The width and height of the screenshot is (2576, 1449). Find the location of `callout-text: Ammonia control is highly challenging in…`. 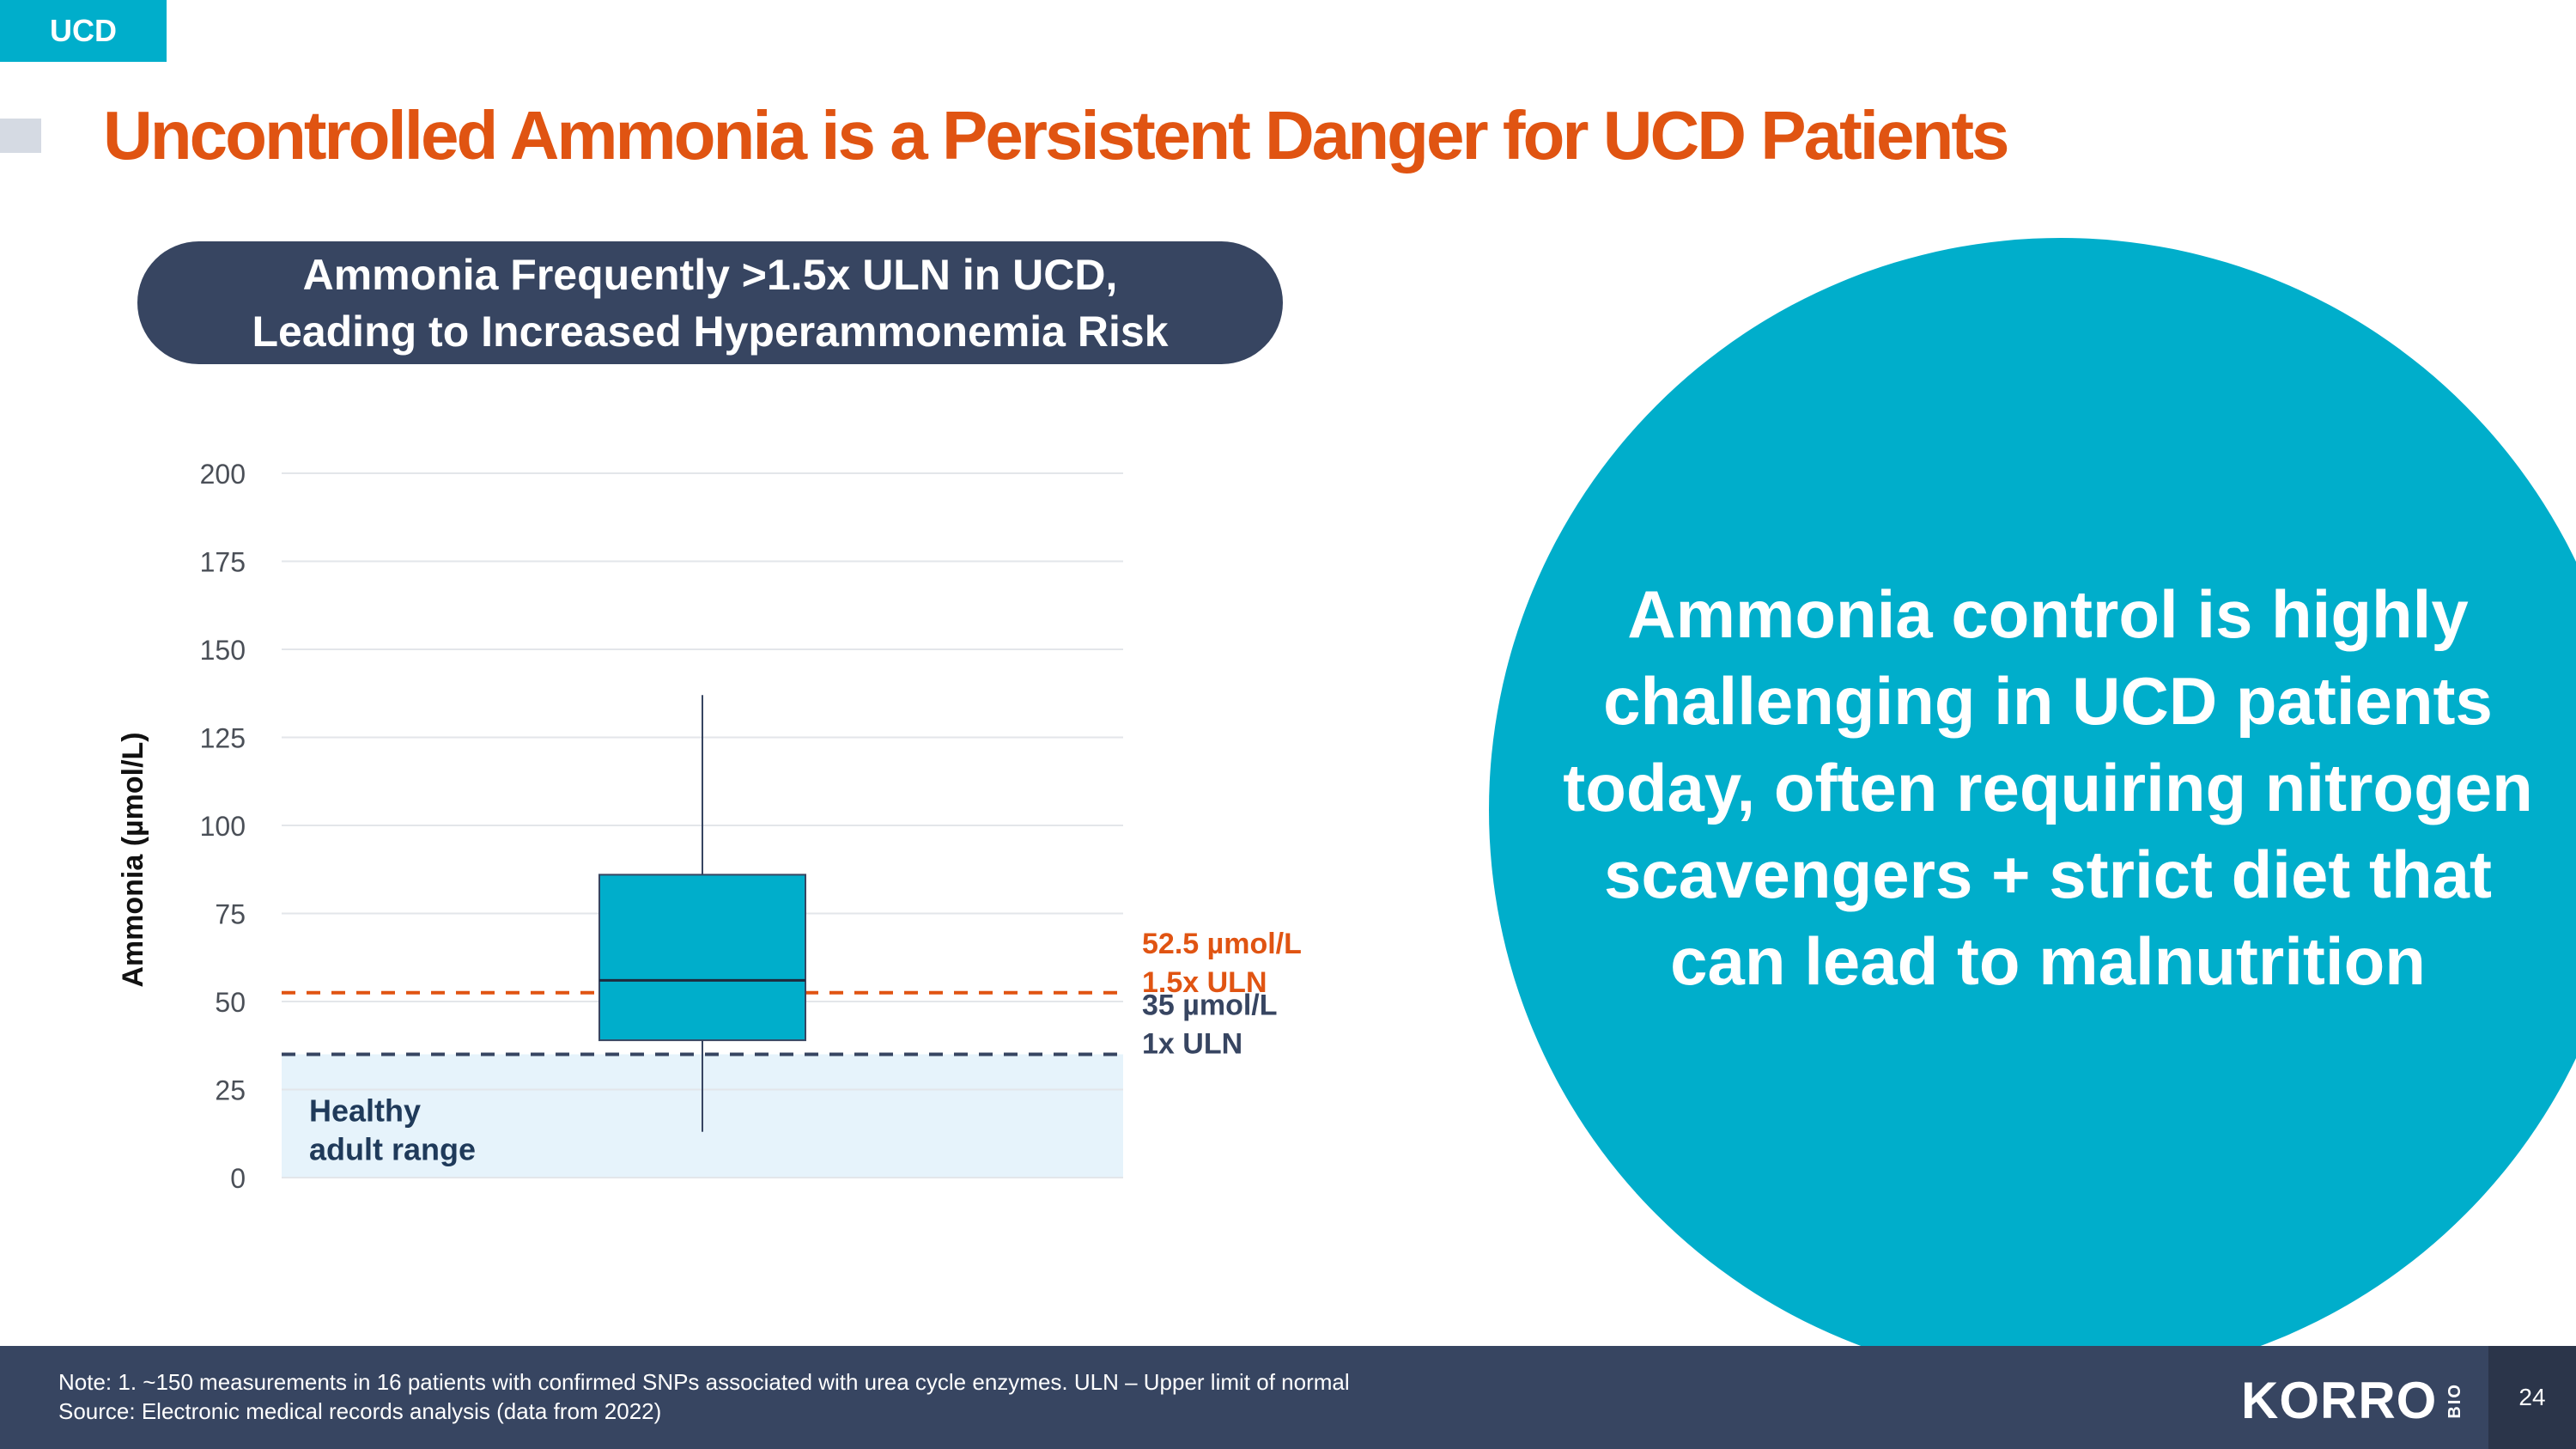

callout-text: Ammonia control is highly challenging in… is located at coordinates (2048, 788).